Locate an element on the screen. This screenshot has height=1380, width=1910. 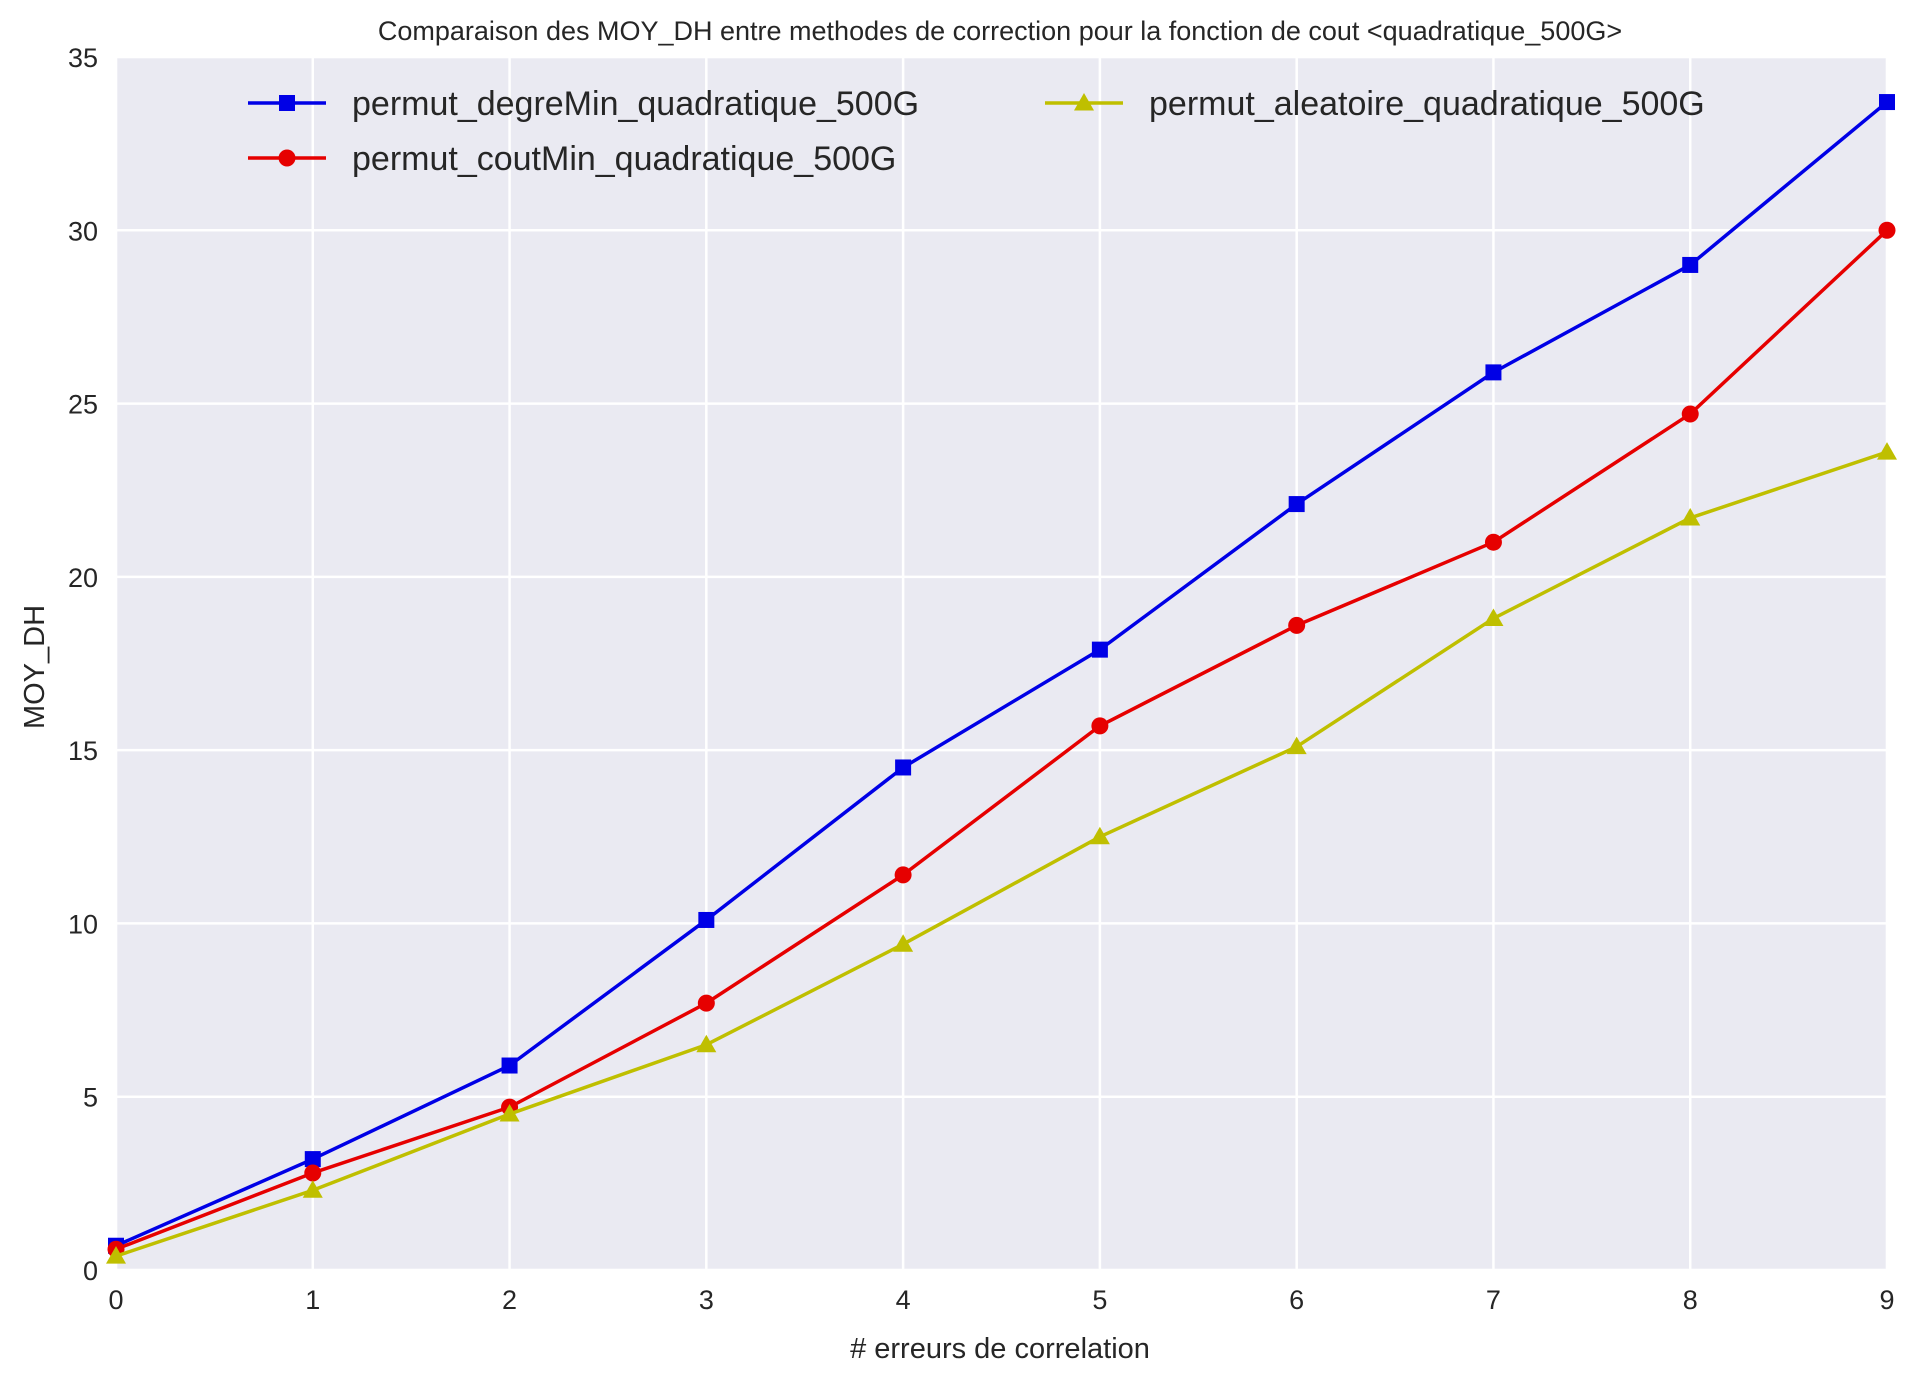
legend-item: permut_coutMin_quadratique_500G is located at coordinates (572, 159).